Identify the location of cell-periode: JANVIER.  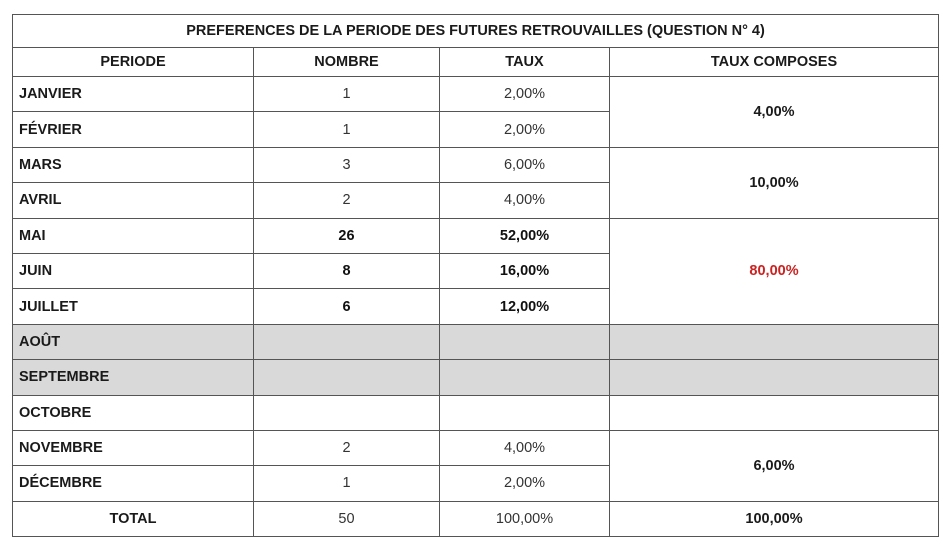
(133, 94).